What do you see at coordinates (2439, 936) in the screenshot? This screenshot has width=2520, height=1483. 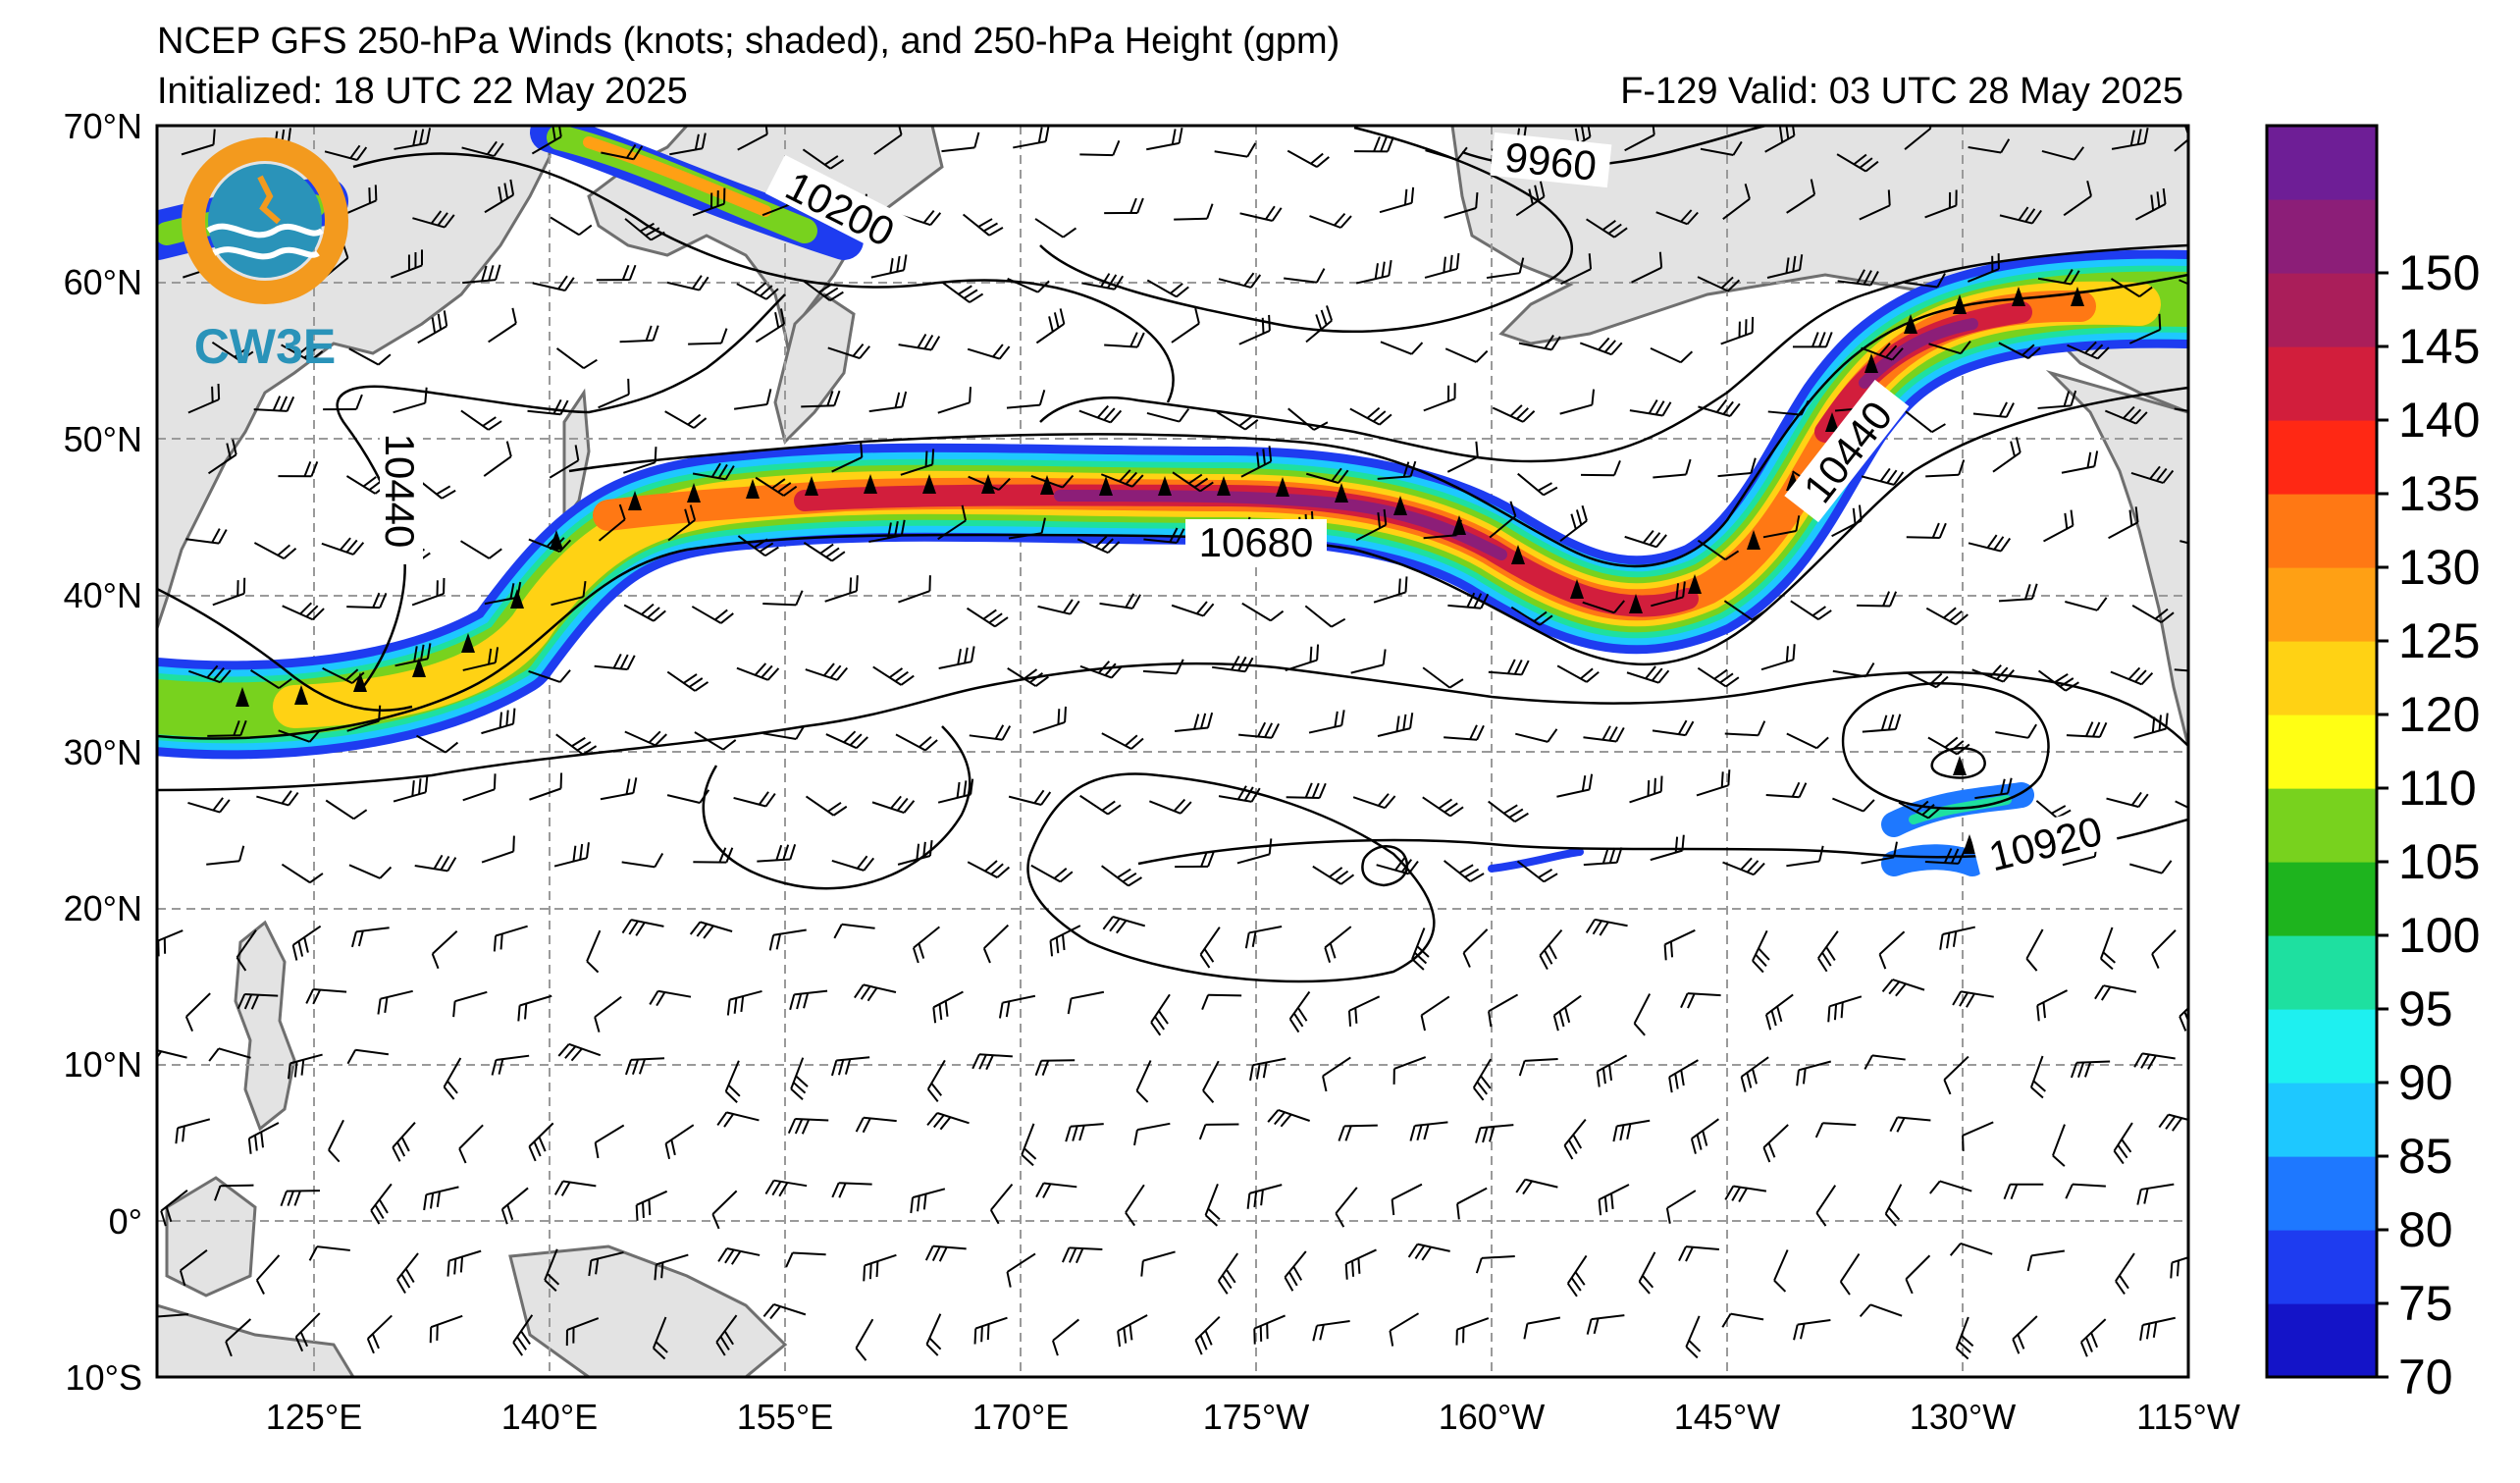 I see `colorbar-label: 100` at bounding box center [2439, 936].